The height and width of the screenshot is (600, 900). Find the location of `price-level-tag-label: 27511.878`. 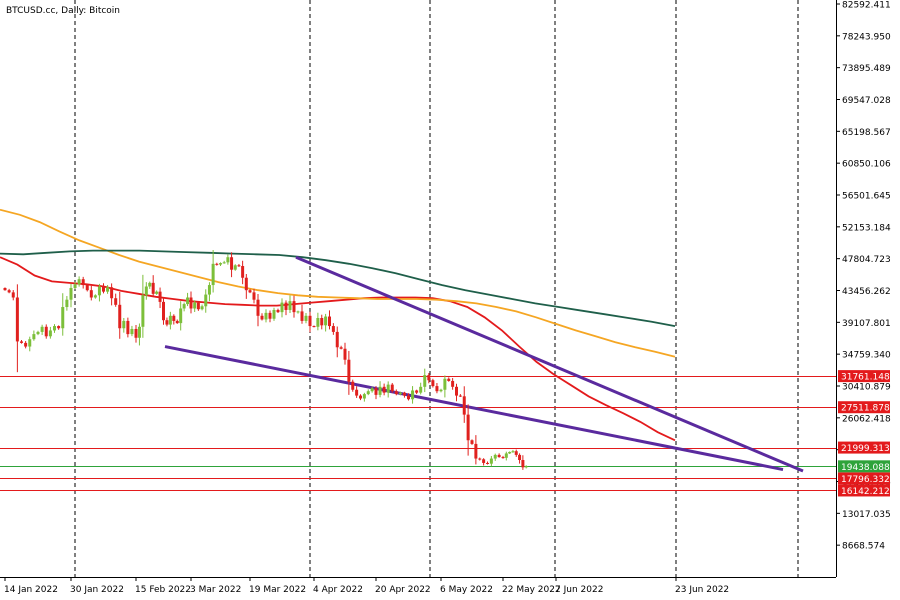

price-level-tag-label: 27511.878 is located at coordinates (865, 409).